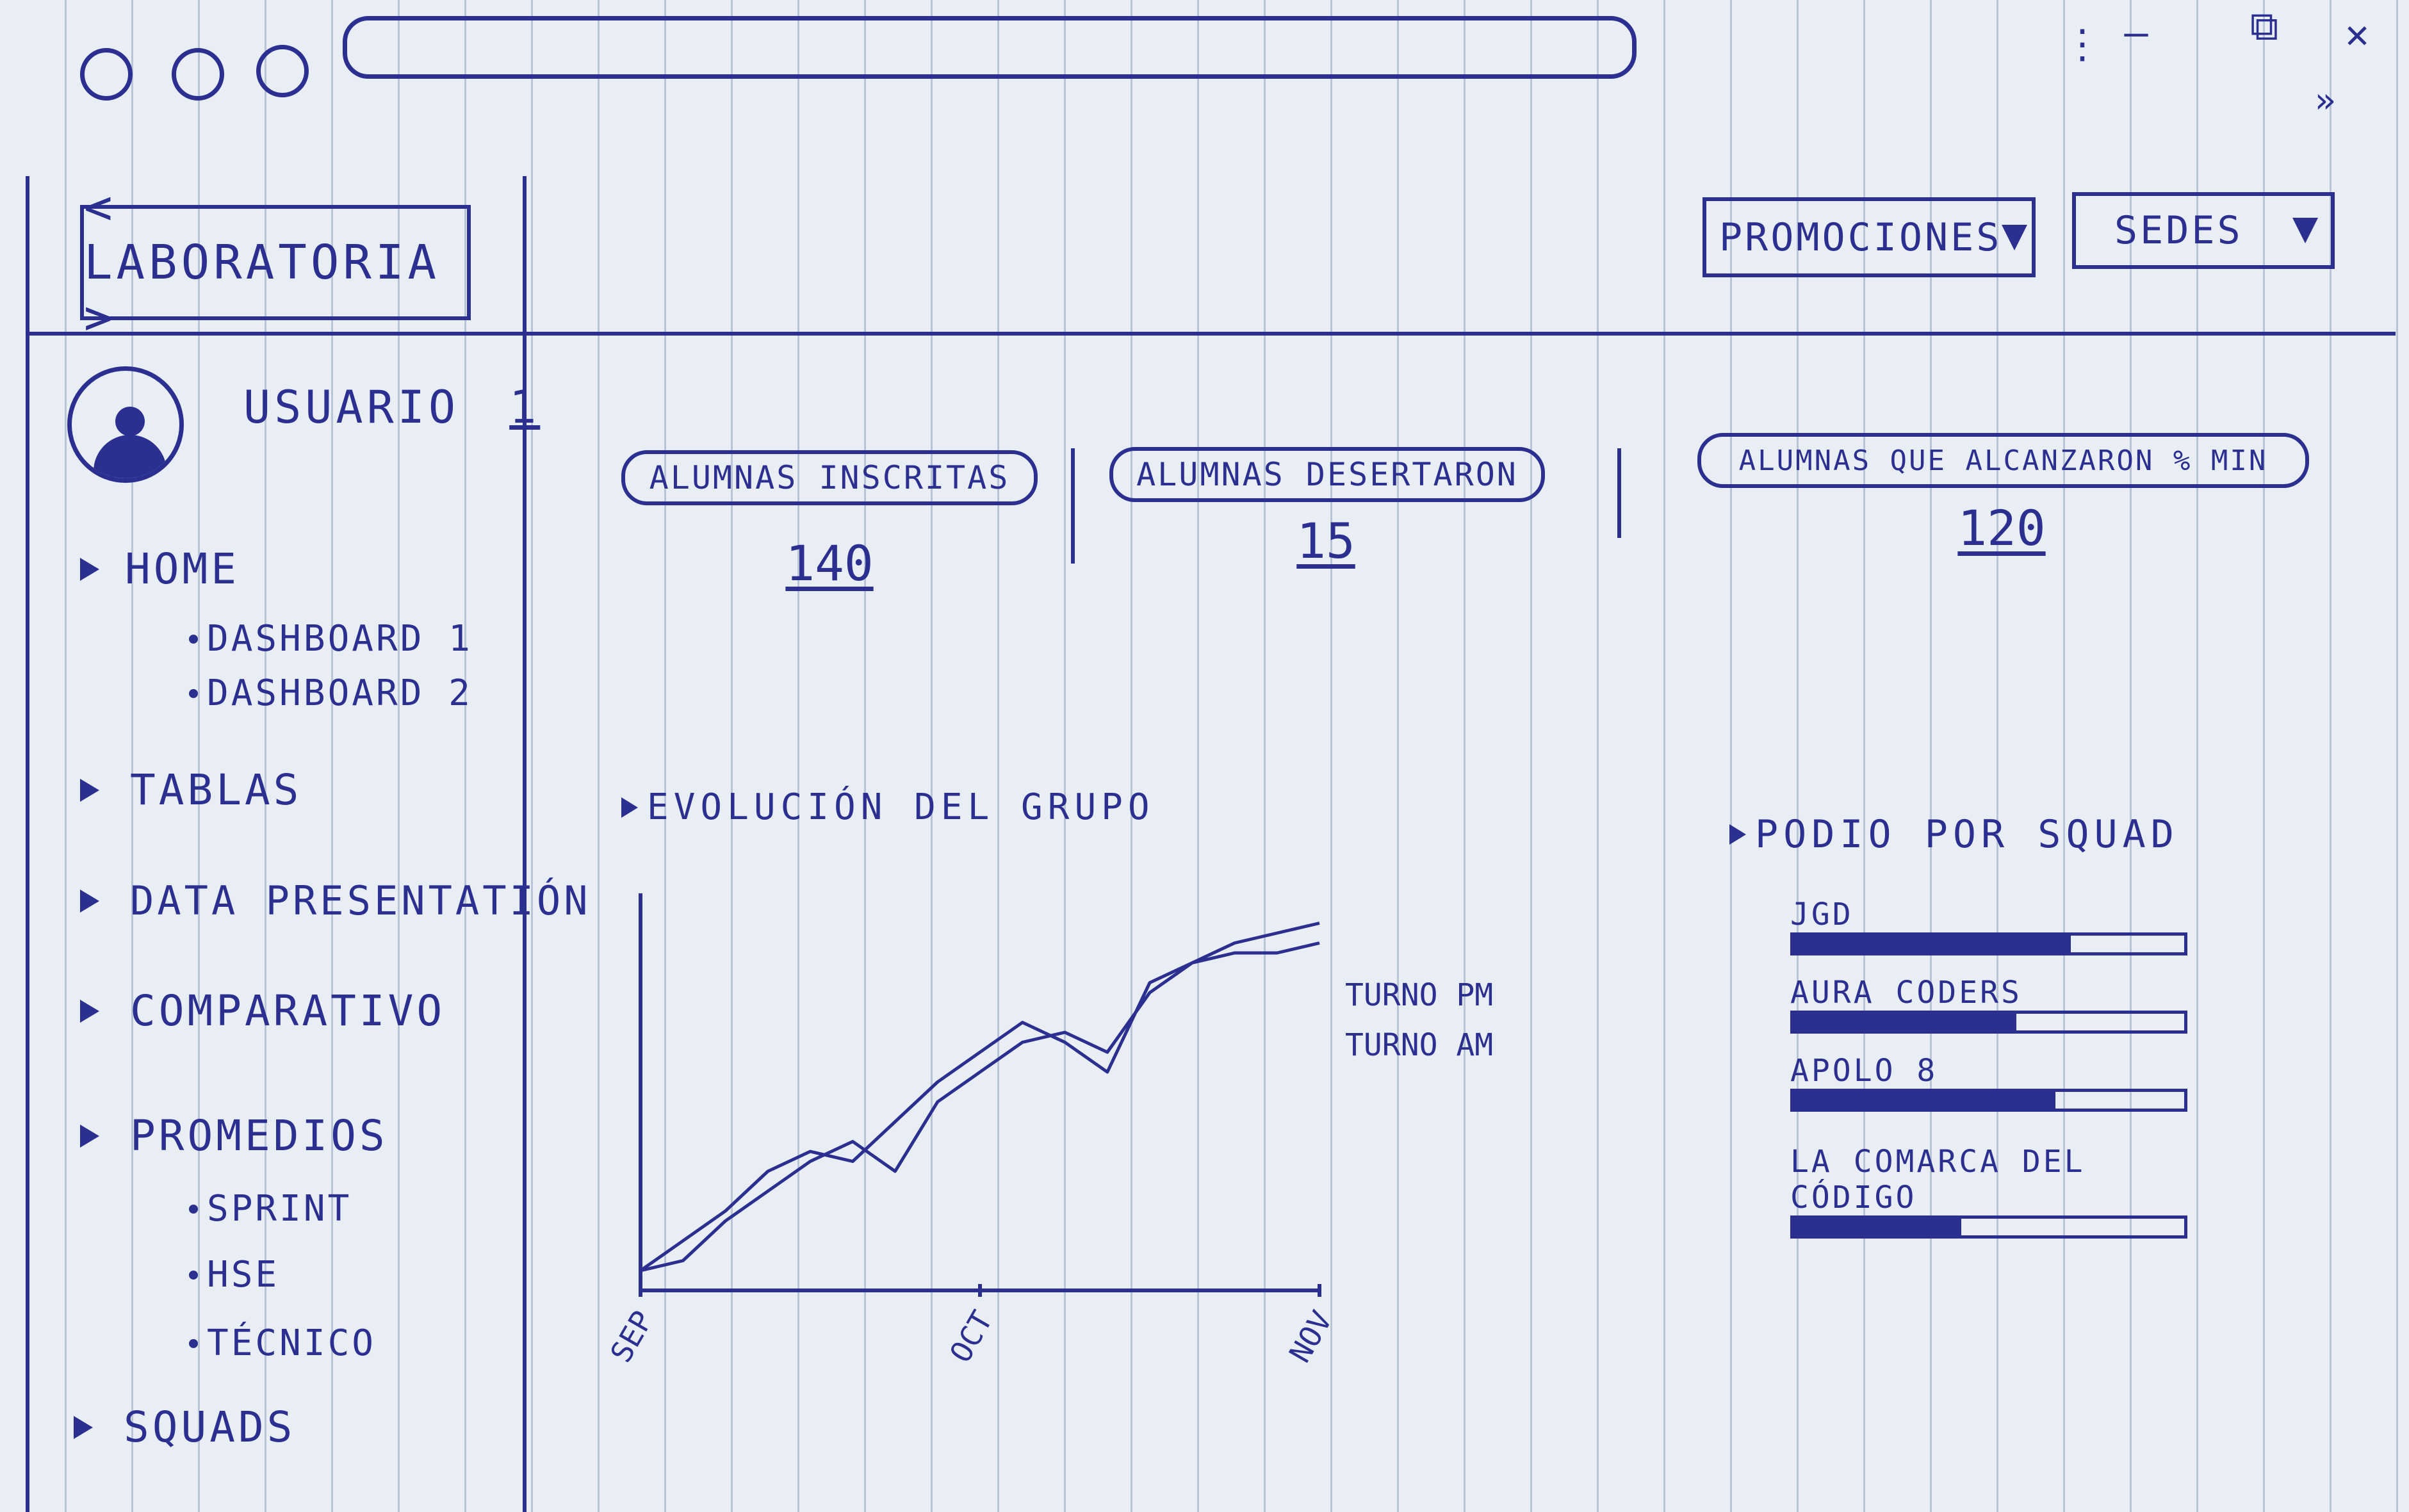 Image resolution: width=2409 pixels, height=1512 pixels. What do you see at coordinates (525, 407) in the screenshot?
I see `user-number: 1` at bounding box center [525, 407].